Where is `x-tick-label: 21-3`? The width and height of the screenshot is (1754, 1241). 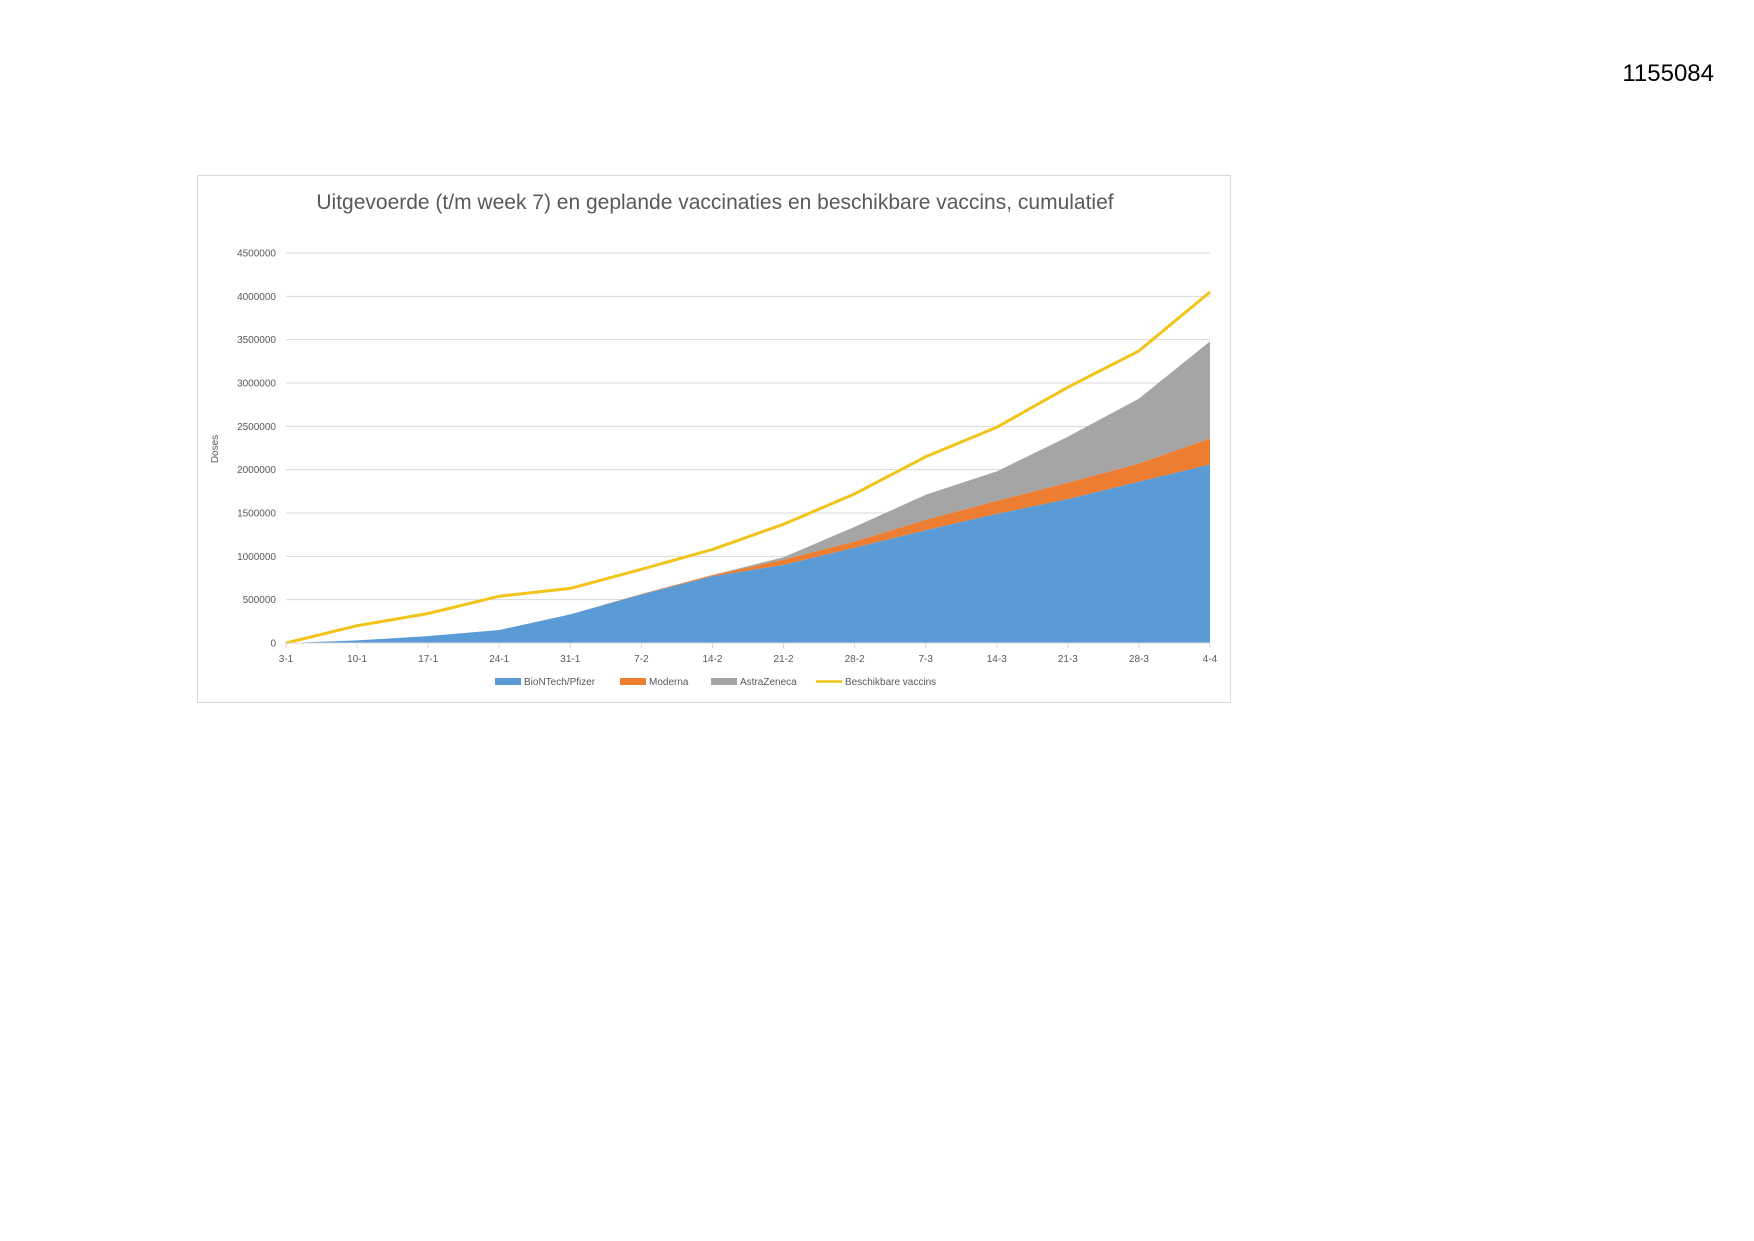
x-tick-label: 21-3 is located at coordinates (1068, 659).